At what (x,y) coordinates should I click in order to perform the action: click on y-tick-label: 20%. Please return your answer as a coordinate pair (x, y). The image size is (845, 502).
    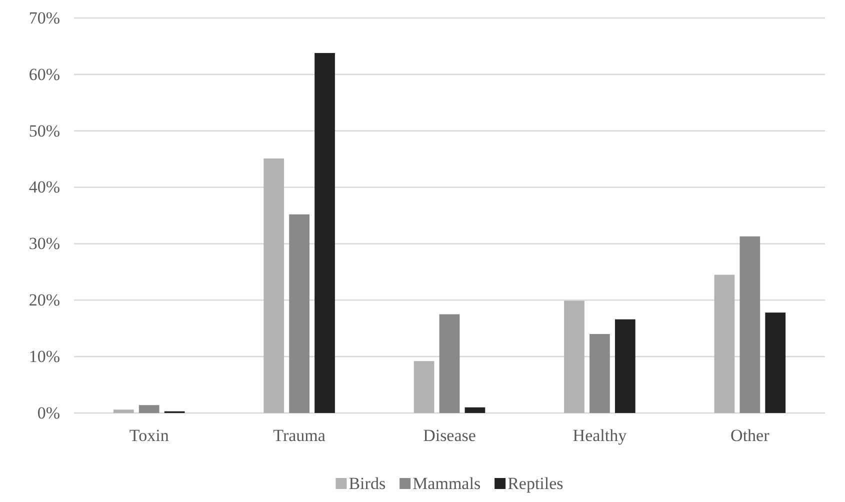
    Looking at the image, I should click on (44, 300).